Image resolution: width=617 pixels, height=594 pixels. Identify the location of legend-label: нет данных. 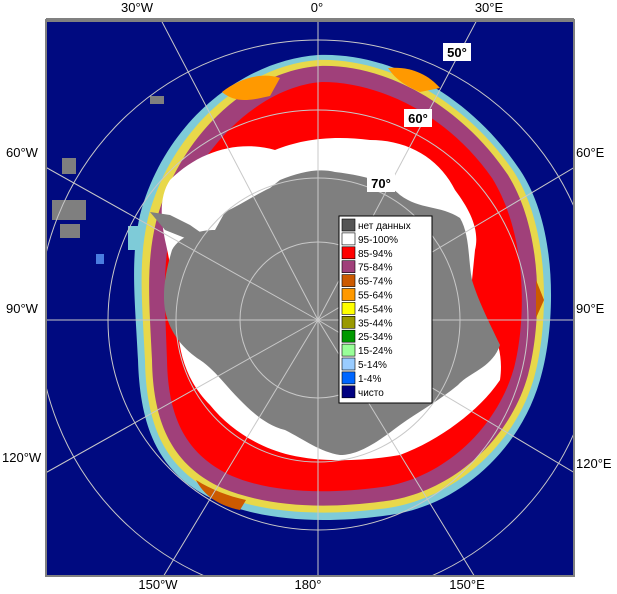
(384, 226).